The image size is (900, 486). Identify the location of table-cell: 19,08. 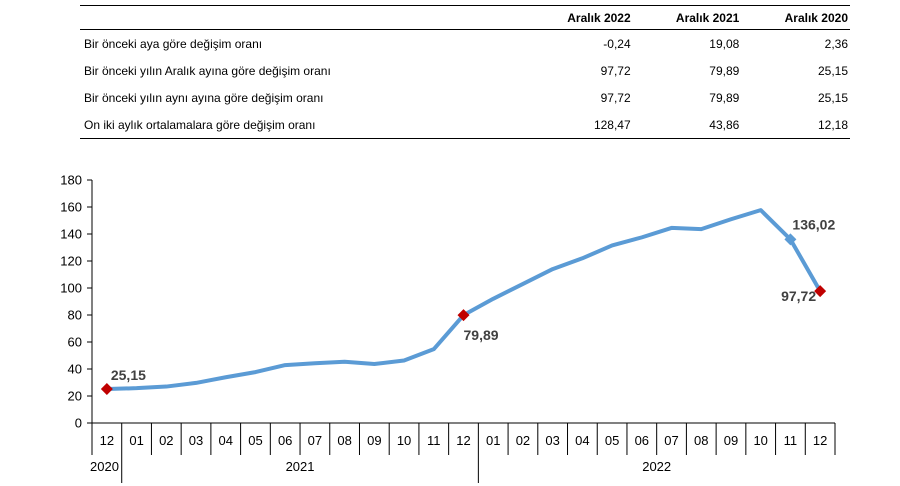
(724, 43).